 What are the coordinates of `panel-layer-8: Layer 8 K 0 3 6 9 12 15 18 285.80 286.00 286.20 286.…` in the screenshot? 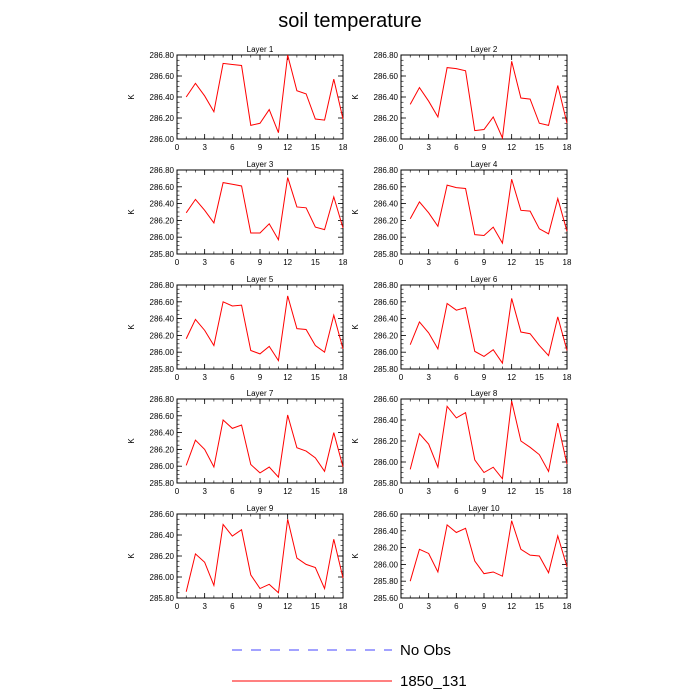 It's located at (461, 442).